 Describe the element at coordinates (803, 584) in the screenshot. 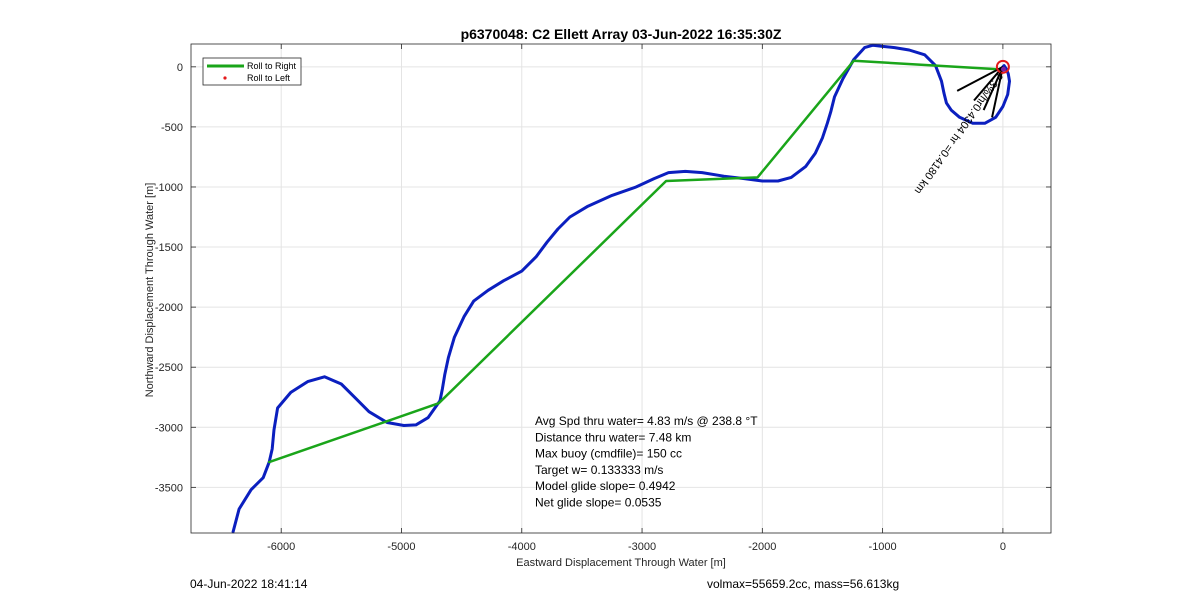

I see `footer-mass-info: volmax=55659.2cc, mass=56.613kg` at that location.